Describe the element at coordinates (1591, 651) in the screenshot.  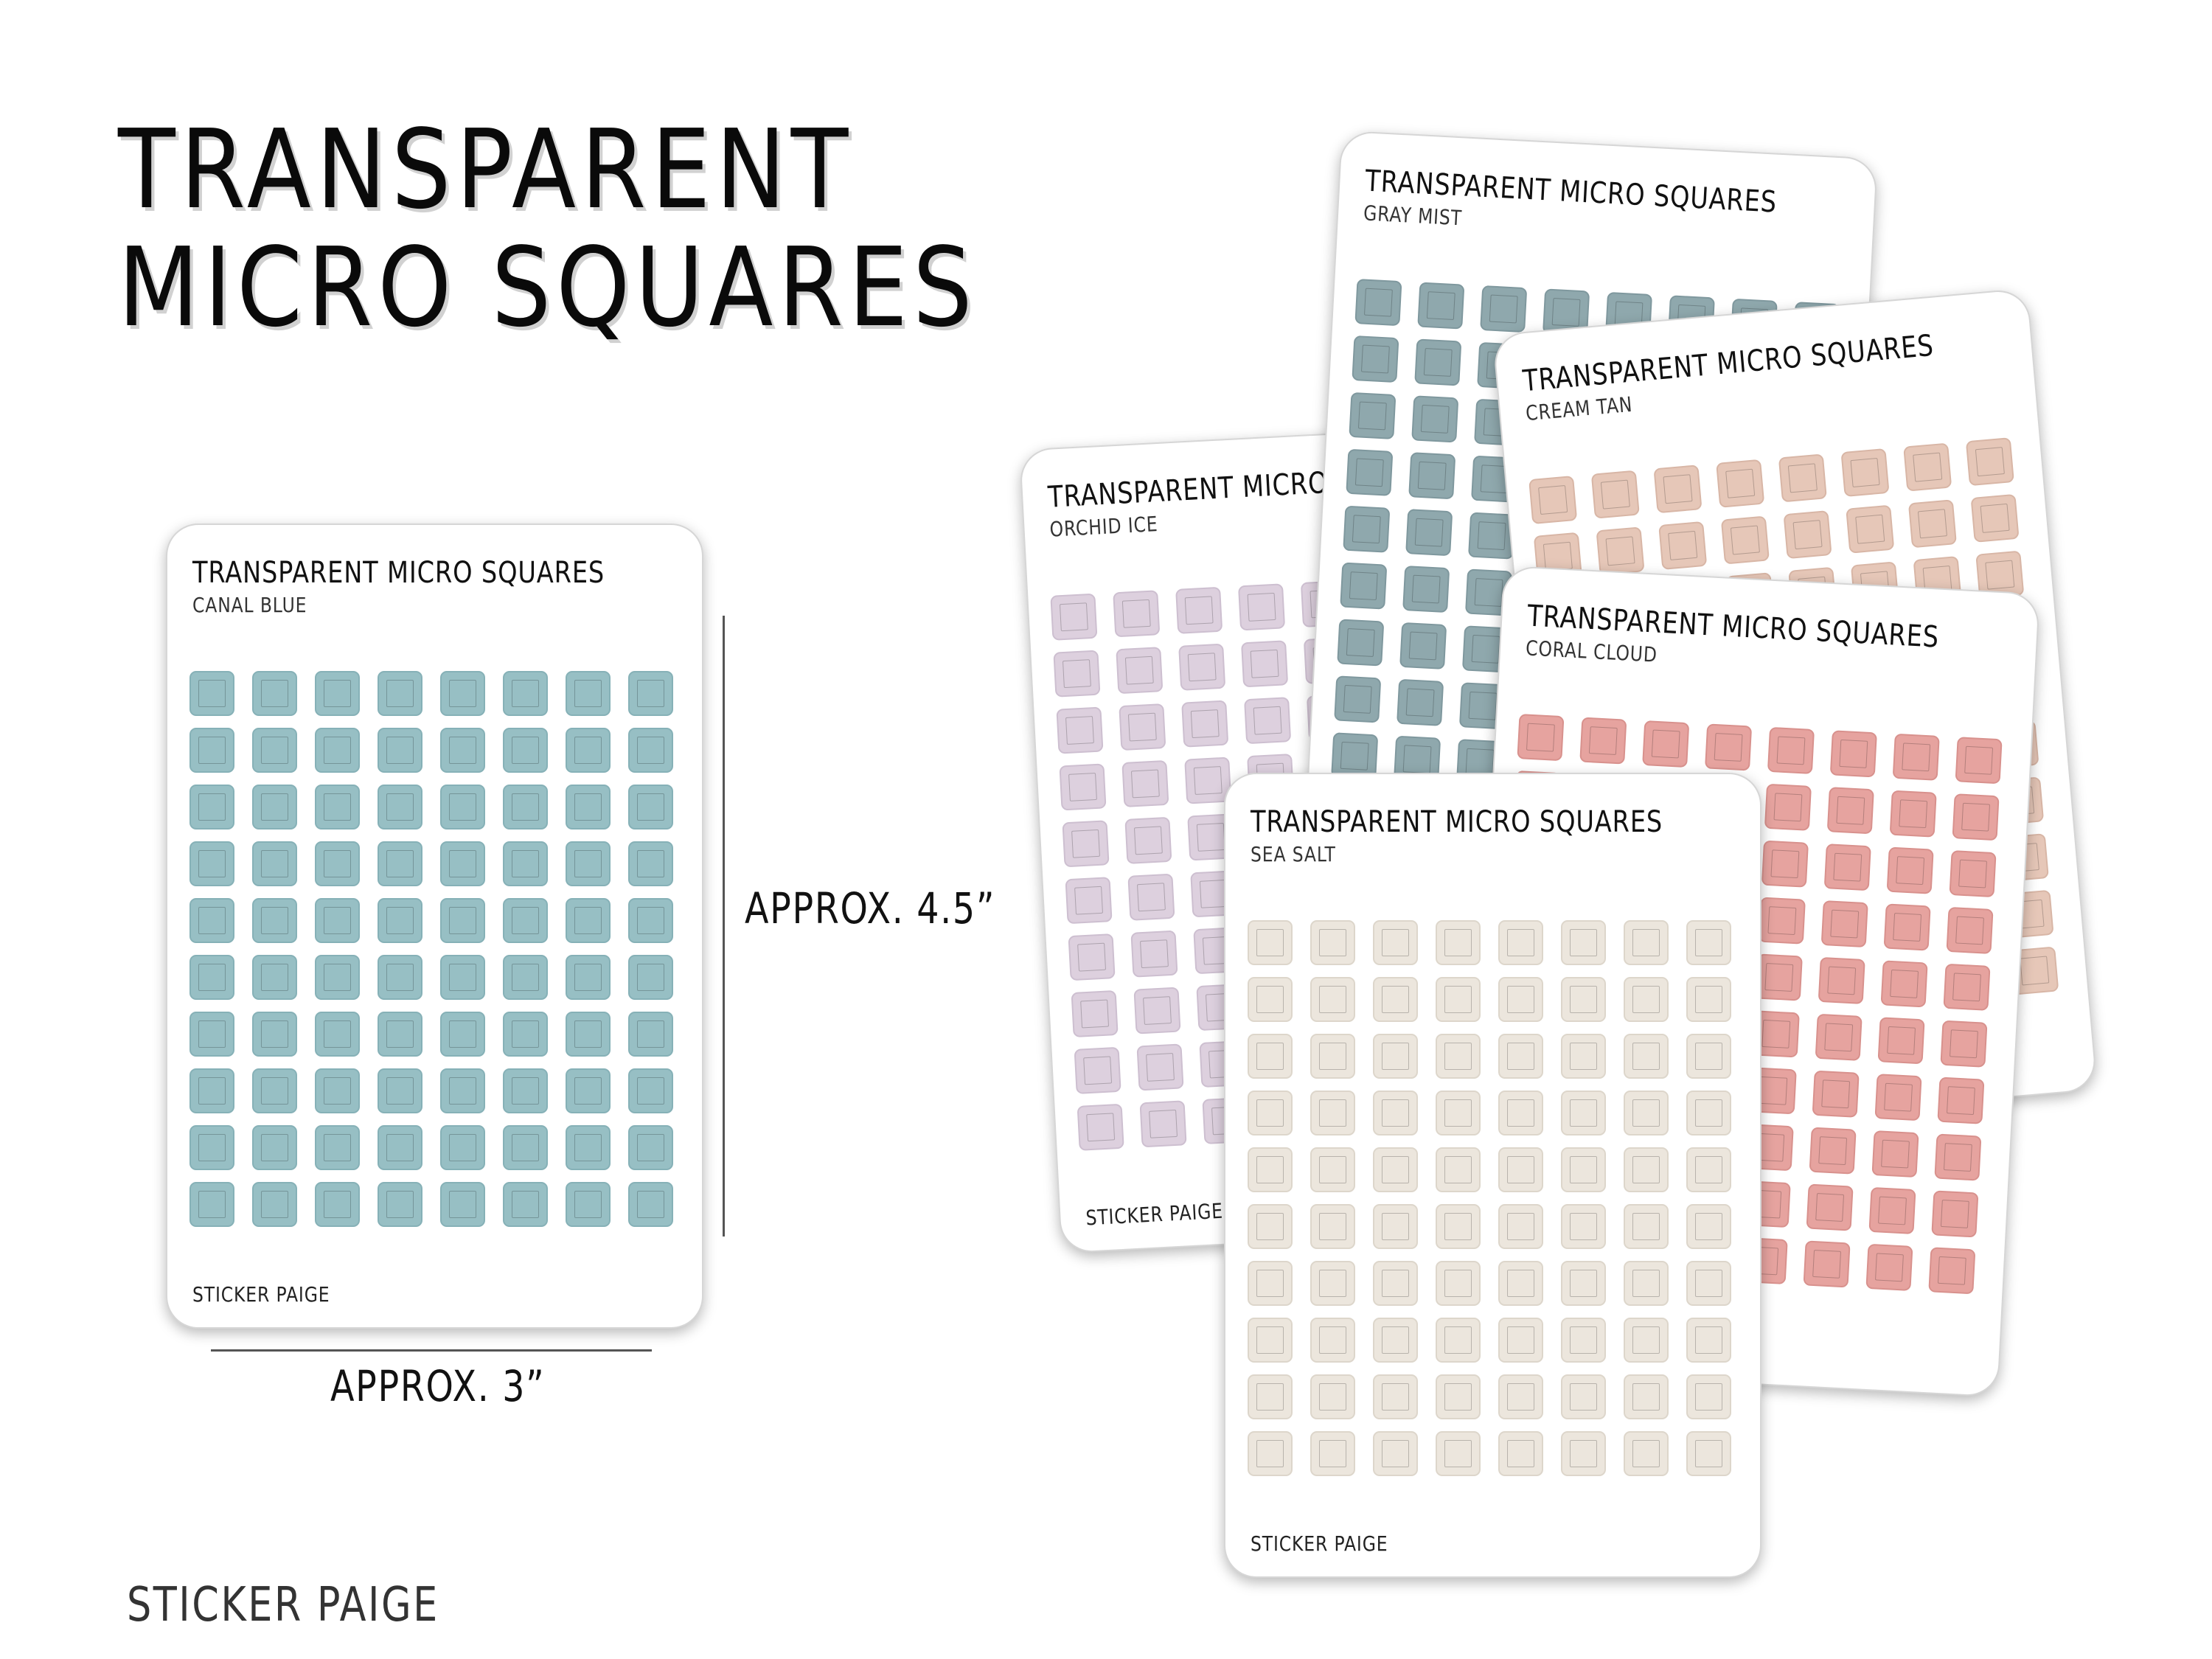
I see `sheet-color-name: CORAL CLOUD` at that location.